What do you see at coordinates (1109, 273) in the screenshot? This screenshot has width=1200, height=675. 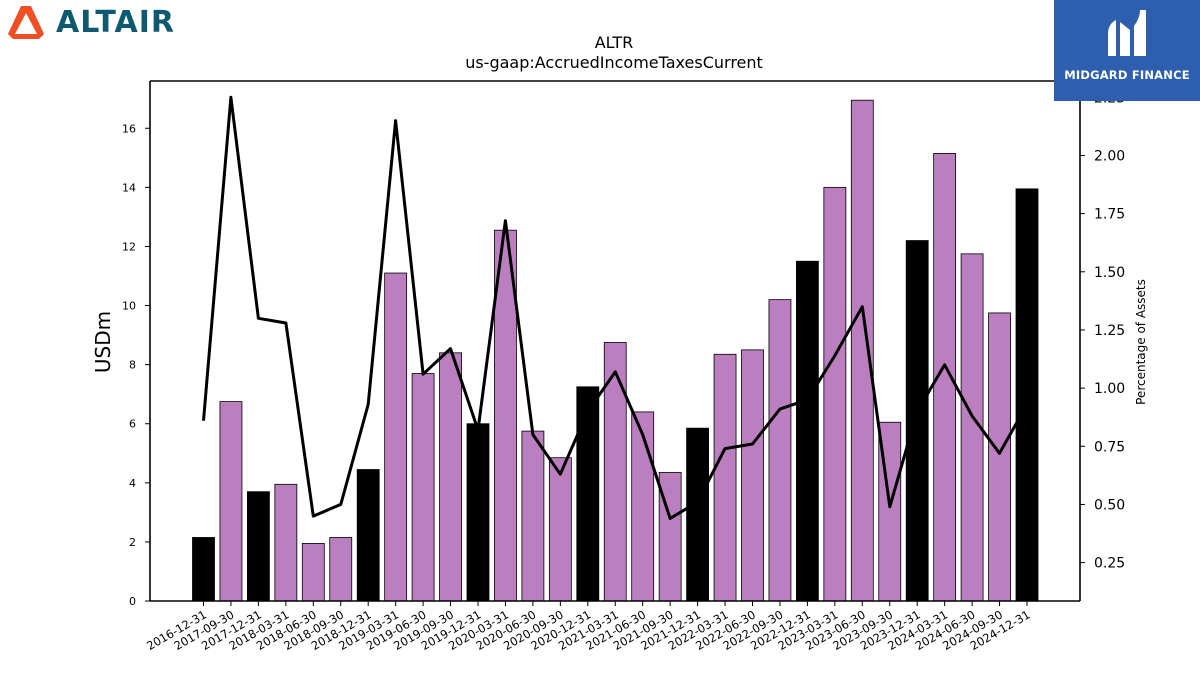 I see `y2-tick-label: 1.50` at bounding box center [1109, 273].